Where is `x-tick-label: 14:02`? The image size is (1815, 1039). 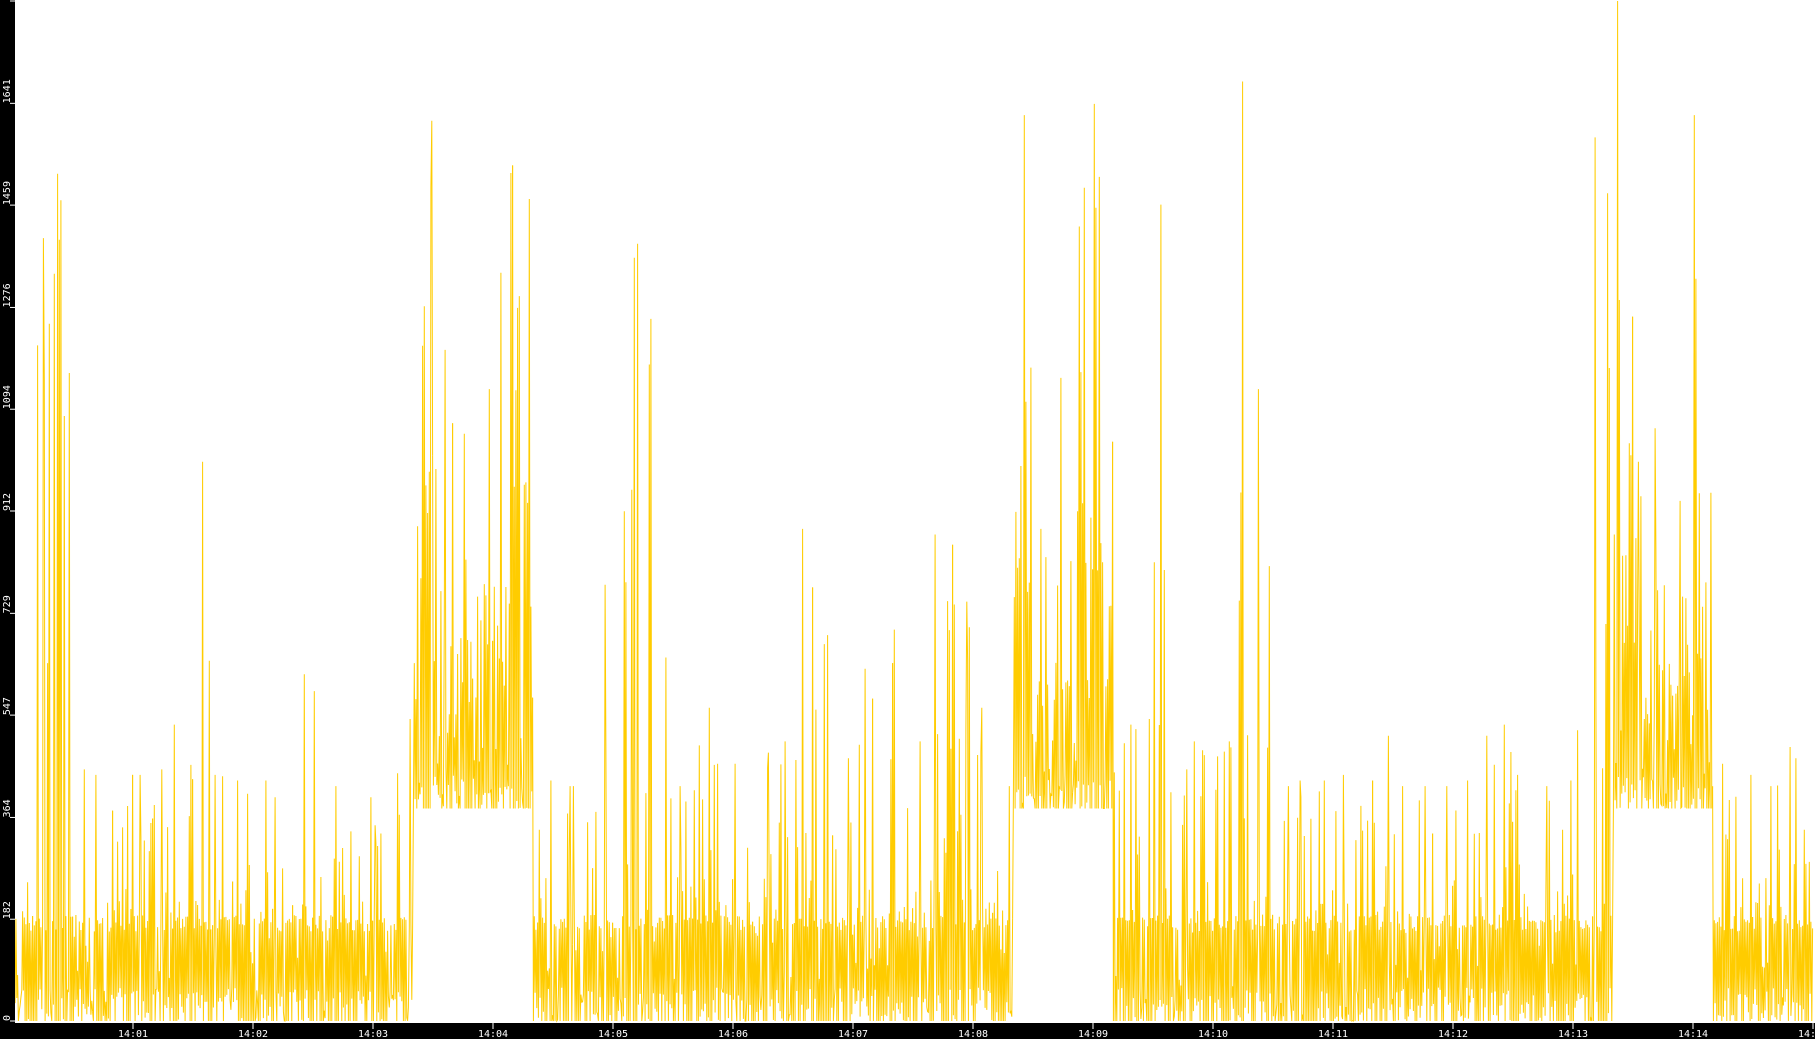
x-tick-label: 14:02 is located at coordinates (253, 1034).